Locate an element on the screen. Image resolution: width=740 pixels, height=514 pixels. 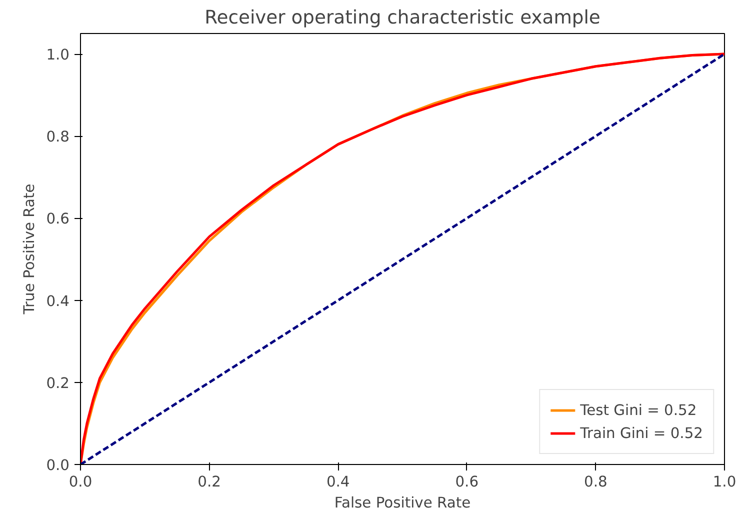
x-tick-label: 0.4 is located at coordinates (338, 482).